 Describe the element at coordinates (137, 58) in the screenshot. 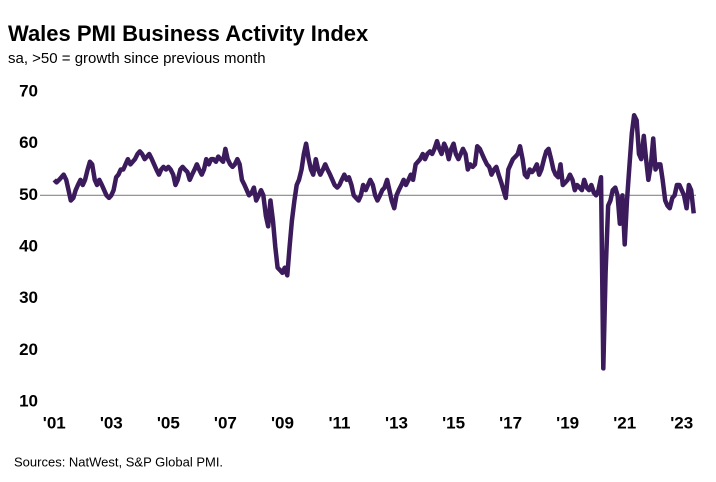

I see `chart-subtitle: sa, >50 = growth since previous month` at that location.